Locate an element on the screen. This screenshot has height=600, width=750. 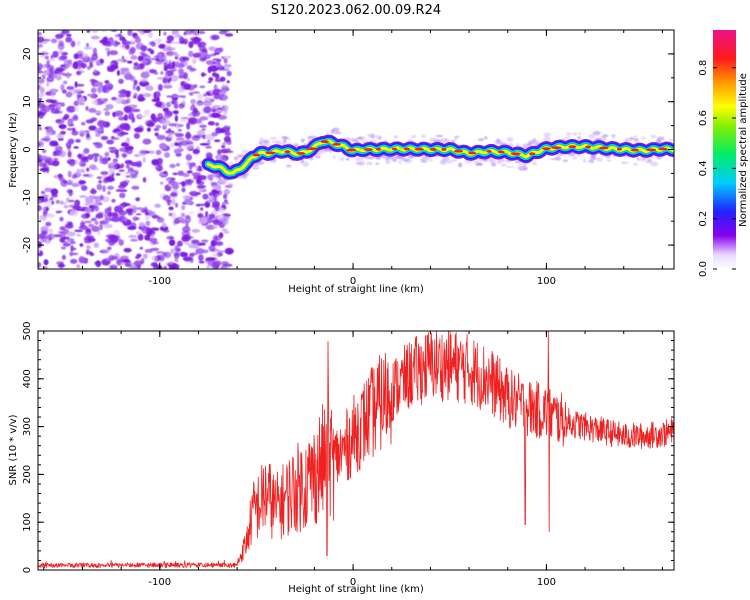
y-tick-label: 0 is located at coordinates (27, 570).